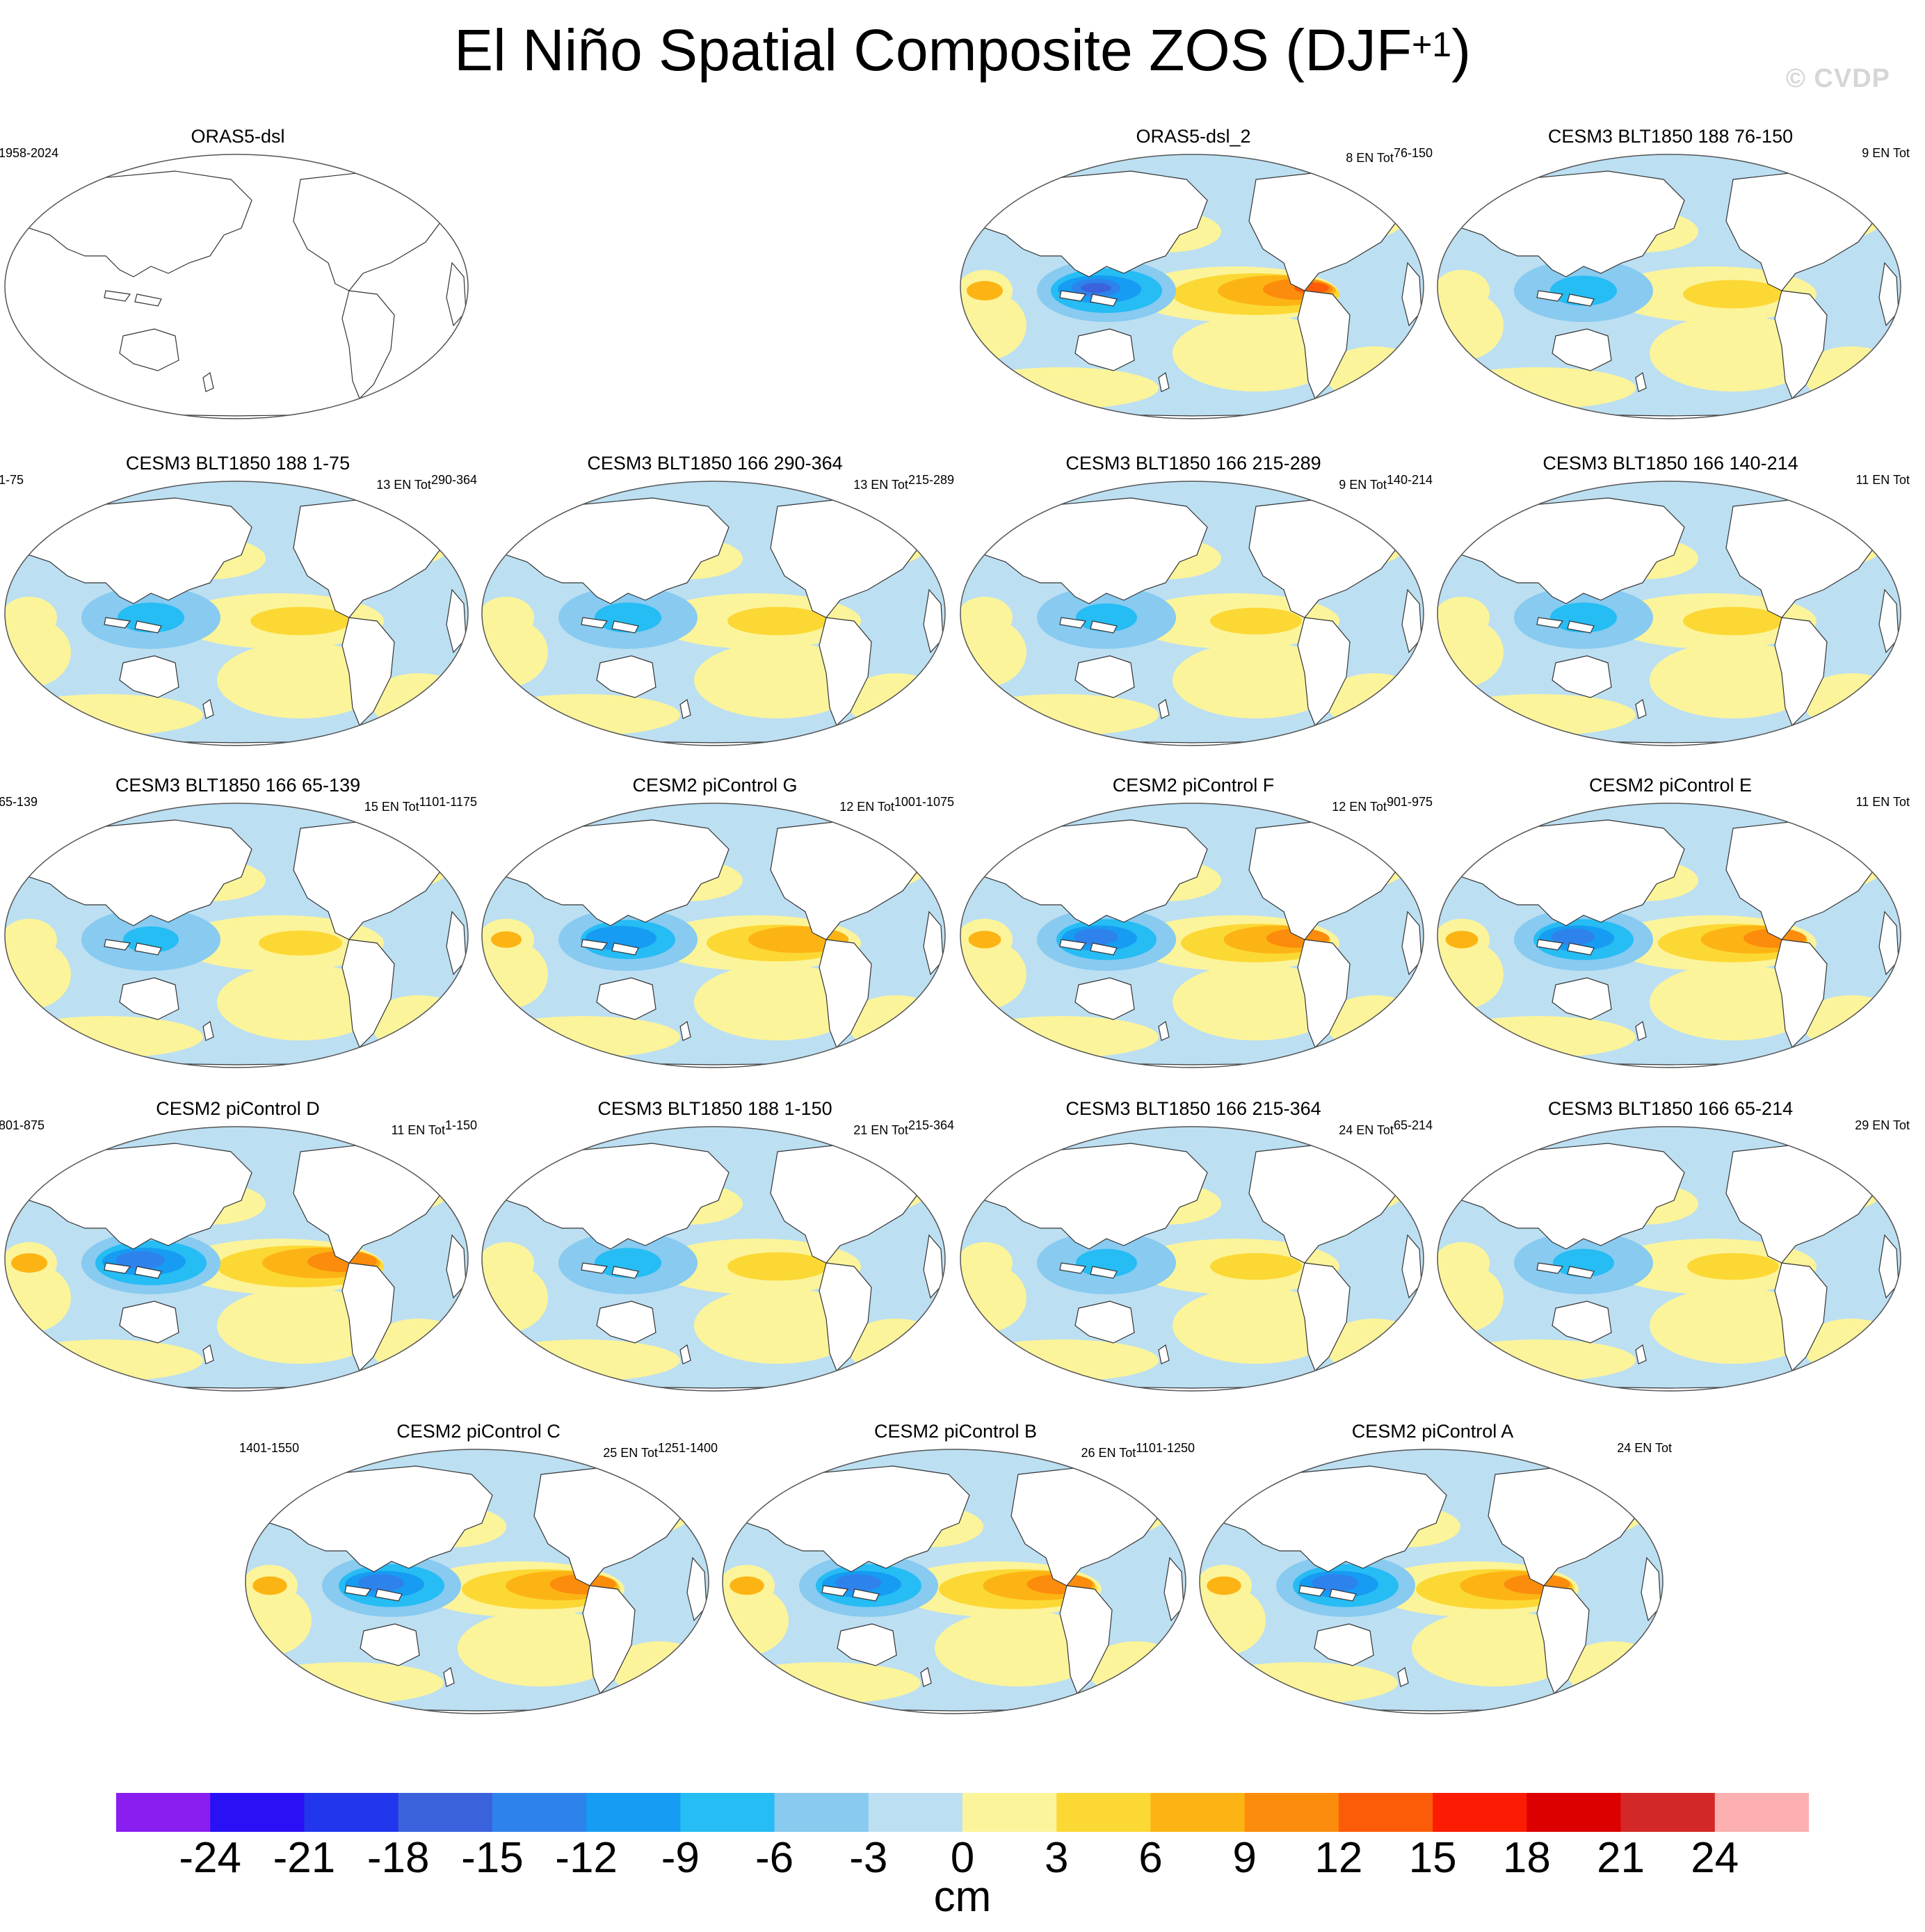 This screenshot has width=1925, height=1932. I want to click on panel-event-count-text: 13 EN Tot, so click(880, 485).